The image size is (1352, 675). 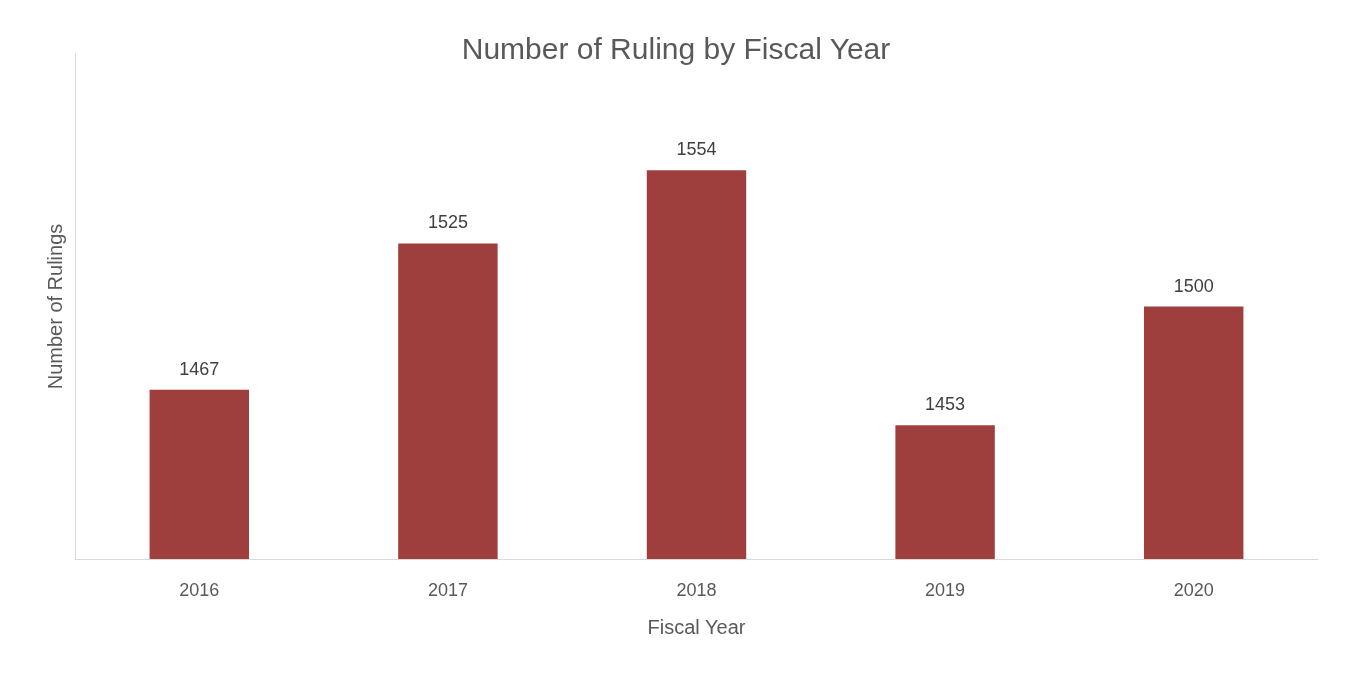 I want to click on data-label: 1554, so click(x=696, y=149).